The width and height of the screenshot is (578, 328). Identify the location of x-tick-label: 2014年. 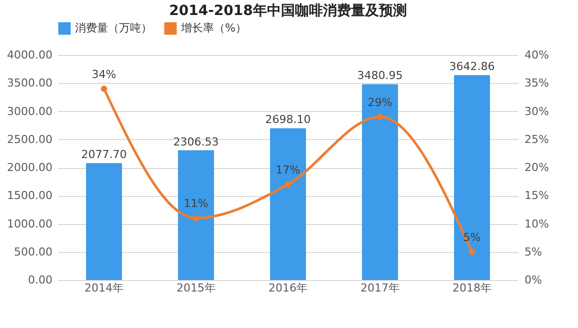
(104, 288).